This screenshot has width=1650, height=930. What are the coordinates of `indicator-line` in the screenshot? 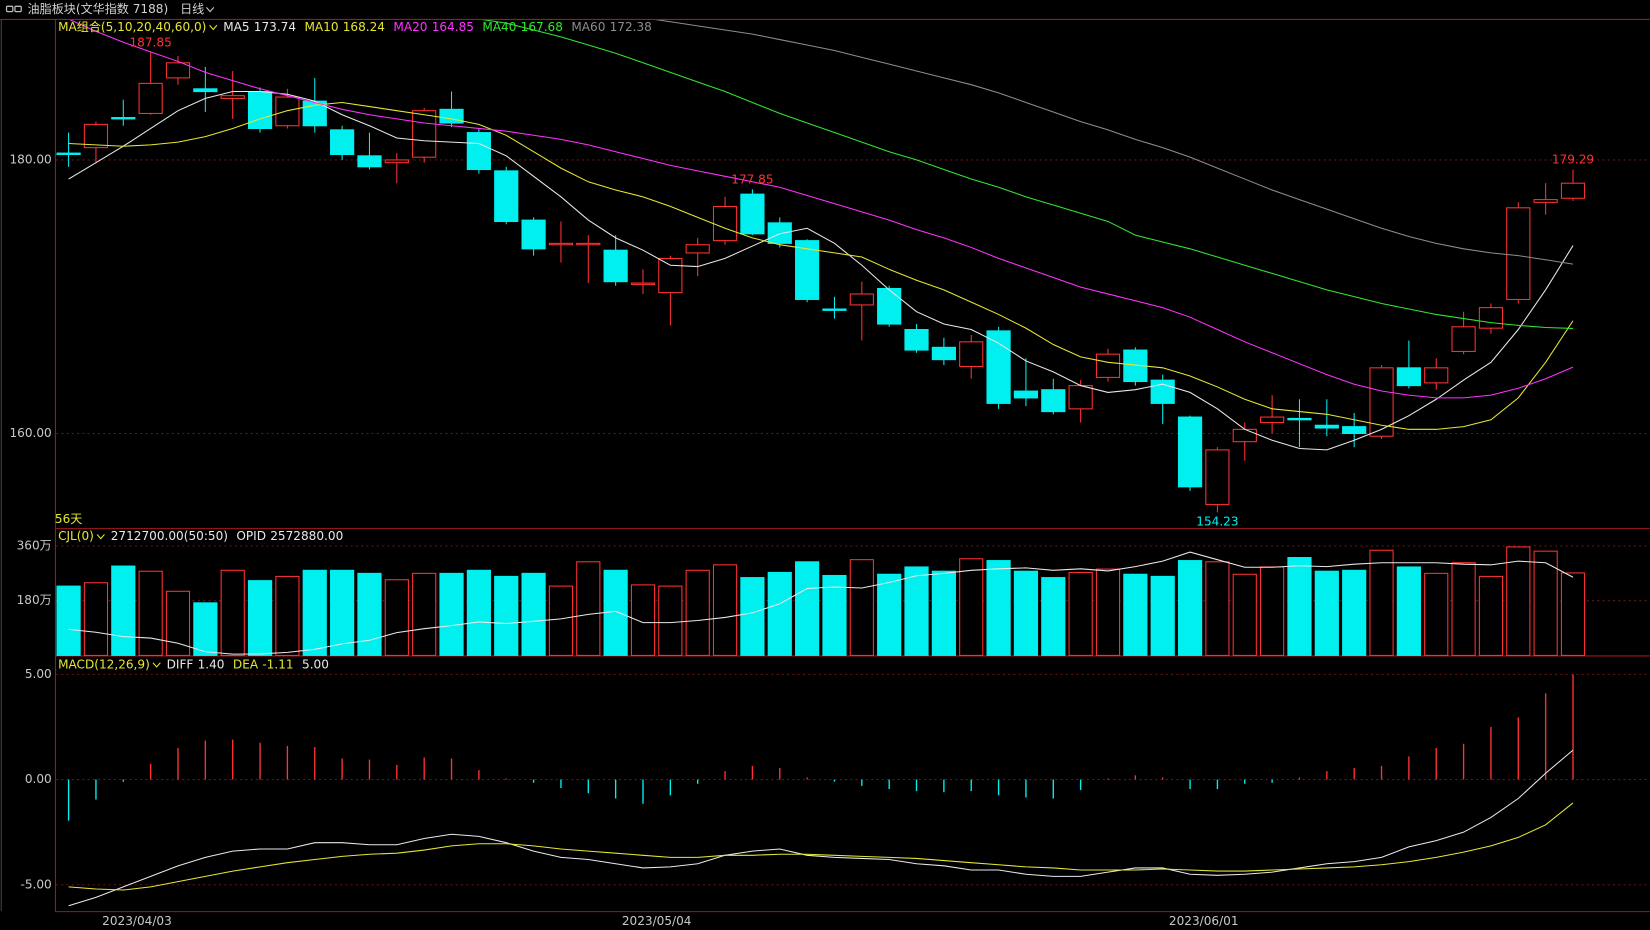 It's located at (821, 603).